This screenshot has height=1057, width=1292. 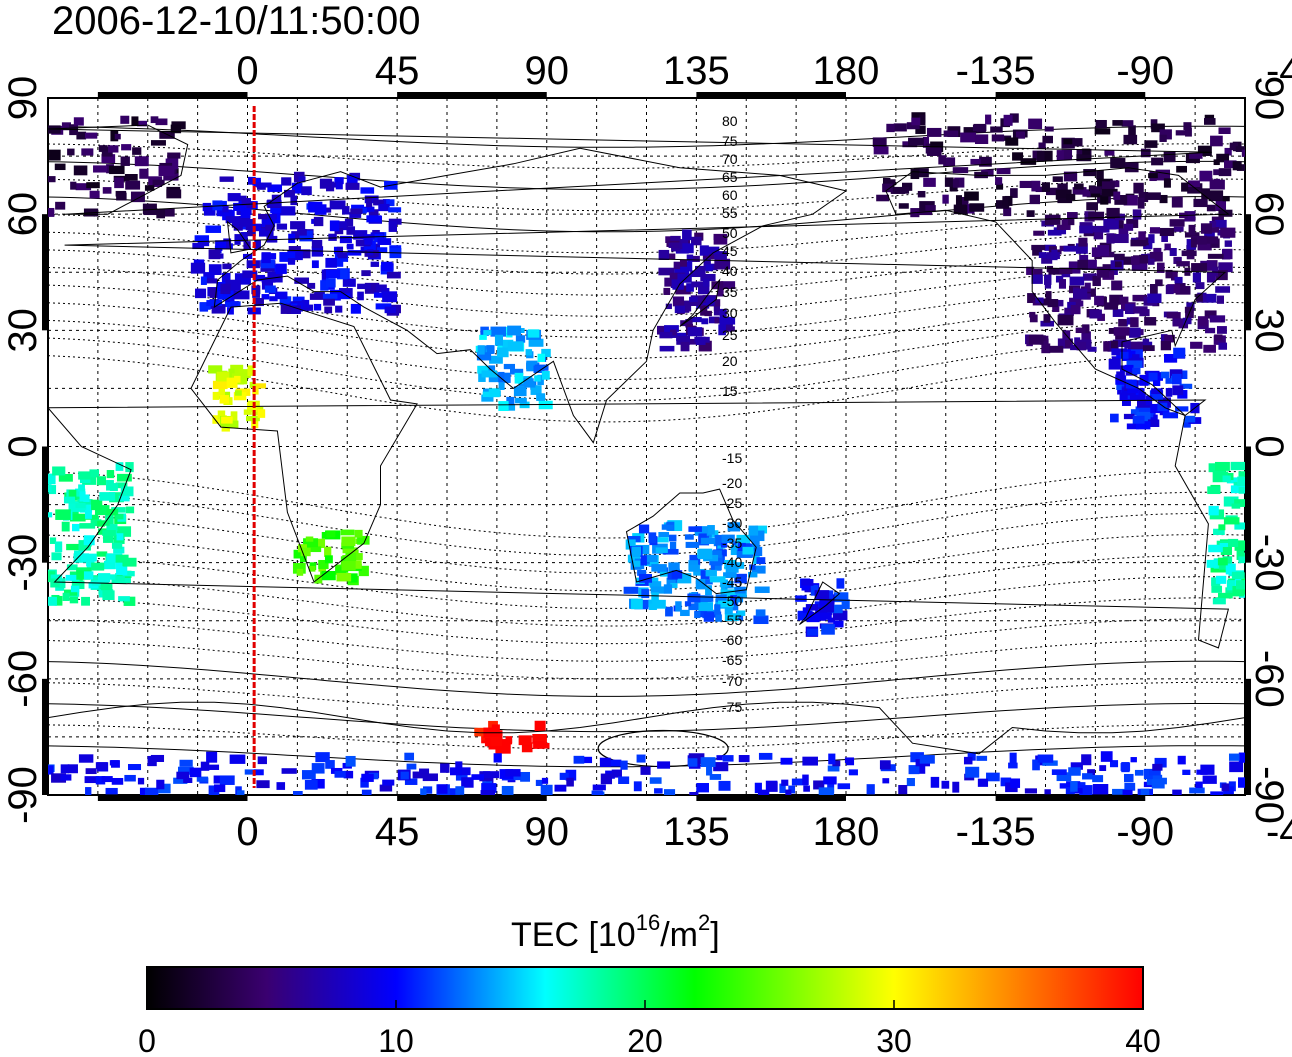 What do you see at coordinates (732, 681) in the screenshot?
I see `contour-label: -70` at bounding box center [732, 681].